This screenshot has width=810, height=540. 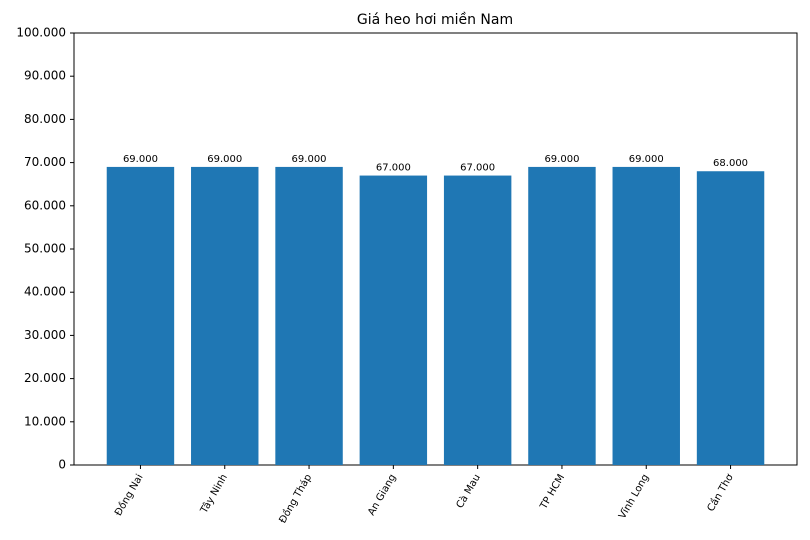 I want to click on y-tick-label: 100.000, so click(x=41, y=33).